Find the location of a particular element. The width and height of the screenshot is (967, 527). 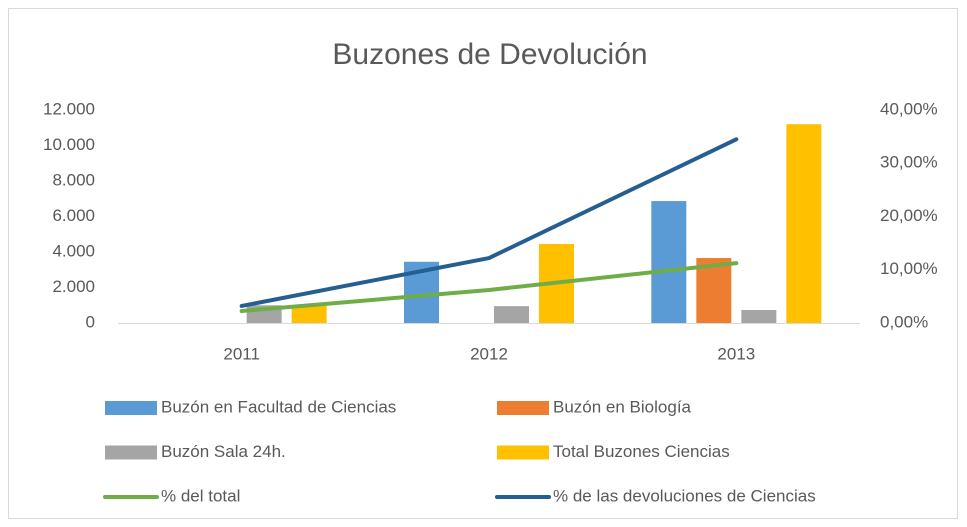

legend-label: Buzón en Biología is located at coordinates (622, 406).